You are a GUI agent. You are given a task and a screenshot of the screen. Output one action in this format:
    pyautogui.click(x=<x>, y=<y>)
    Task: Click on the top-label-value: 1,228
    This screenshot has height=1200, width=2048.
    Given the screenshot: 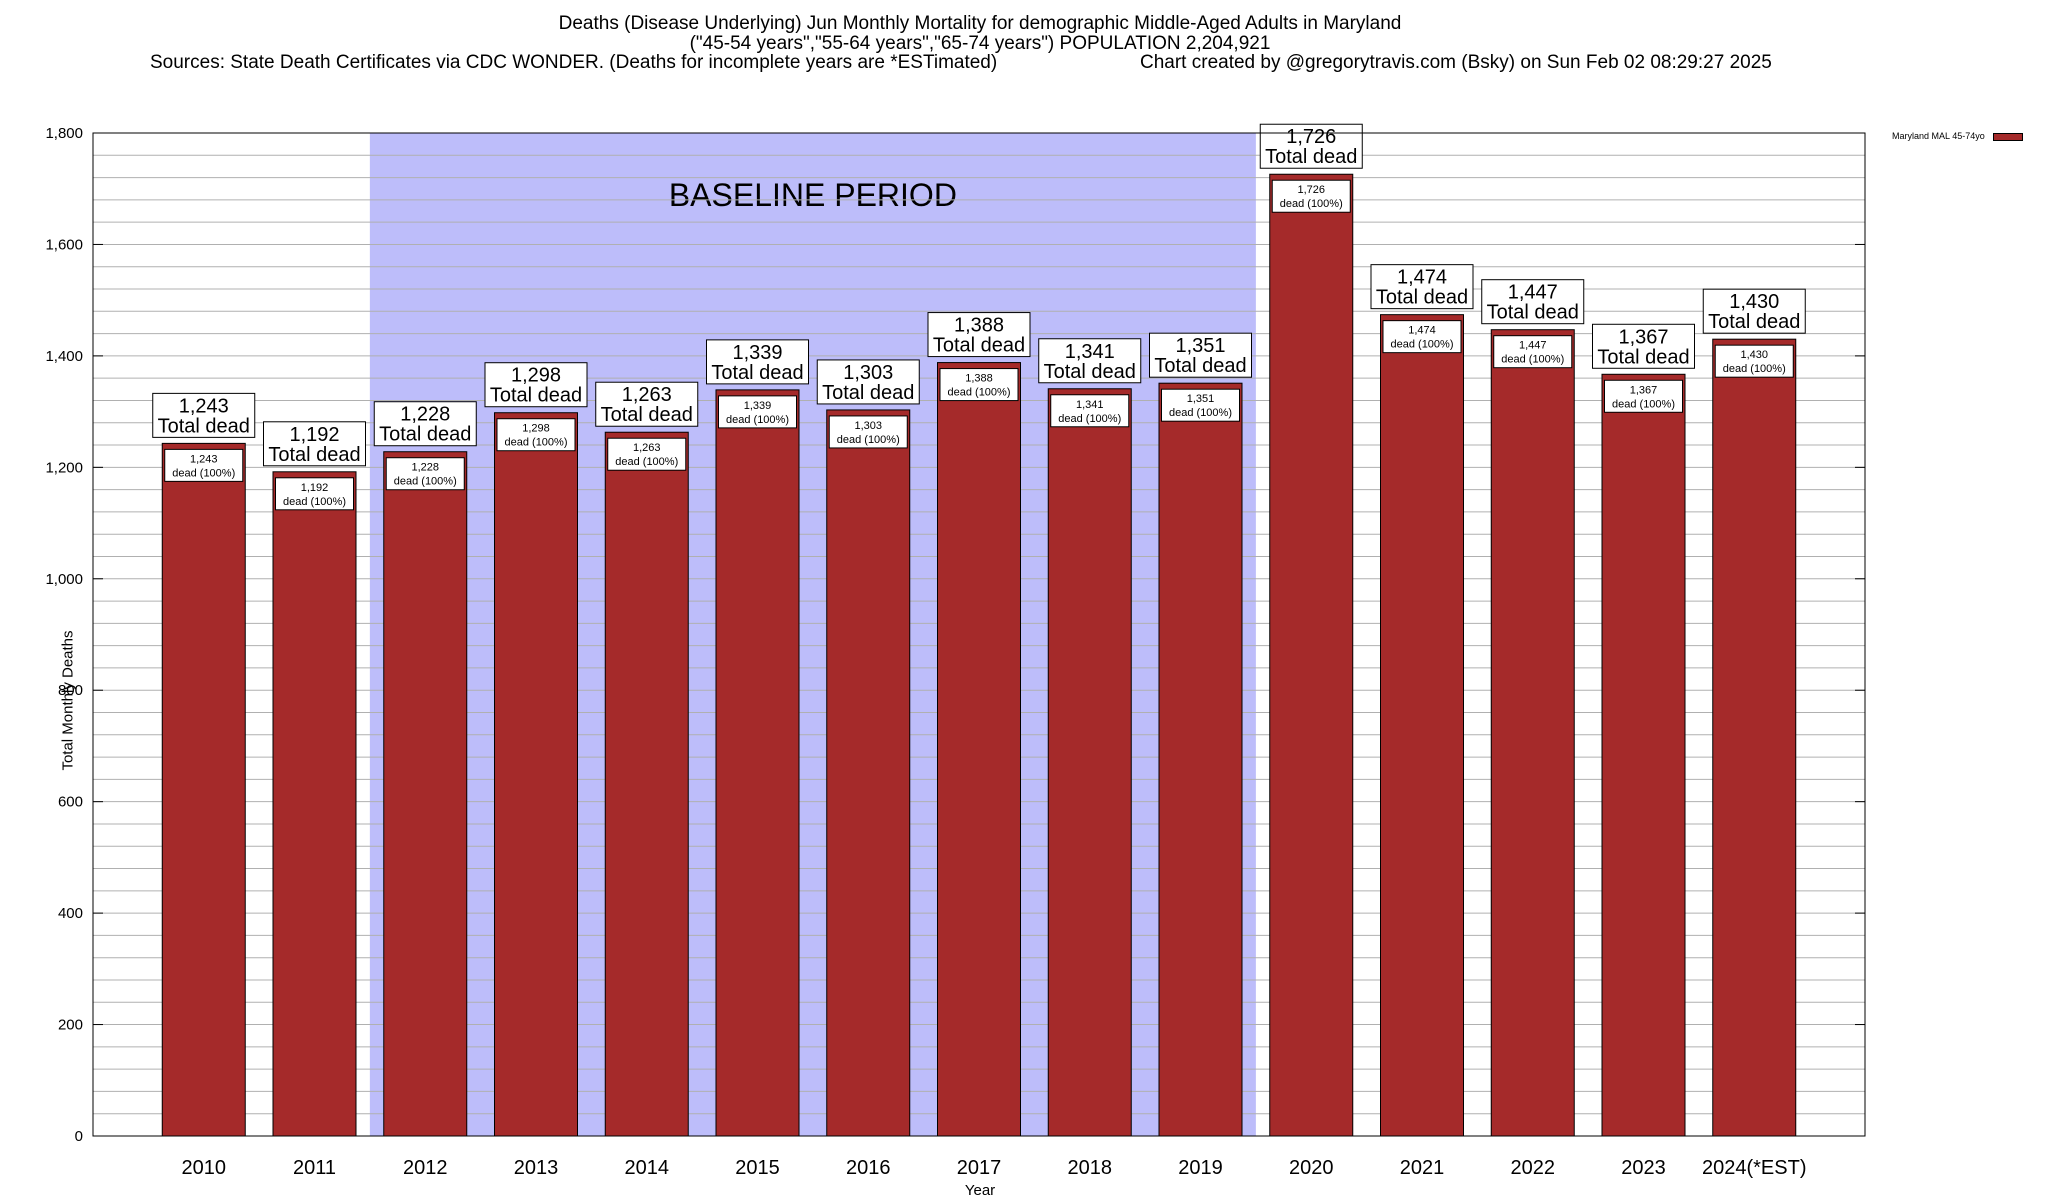 What is the action you would take?
    pyautogui.click(x=425, y=415)
    